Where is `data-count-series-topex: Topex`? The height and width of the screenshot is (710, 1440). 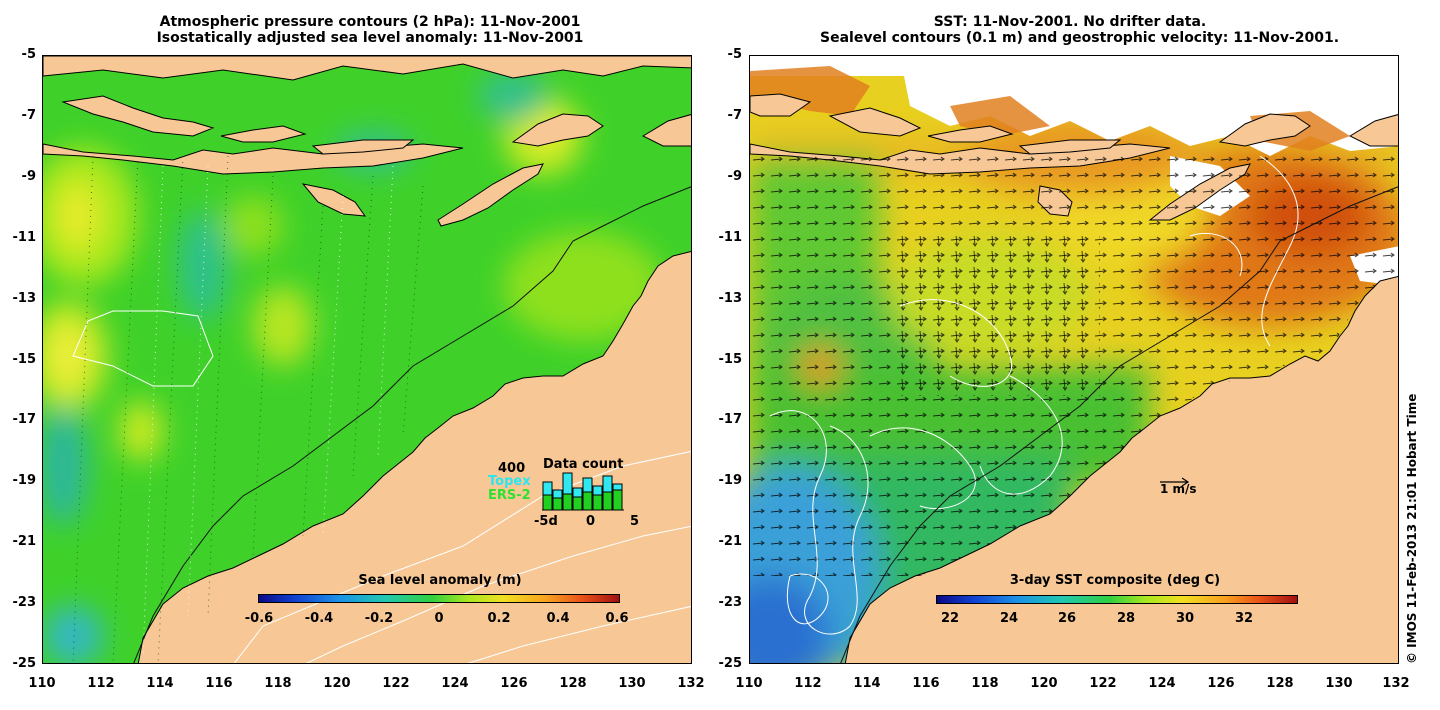 data-count-series-topex: Topex is located at coordinates (509, 481).